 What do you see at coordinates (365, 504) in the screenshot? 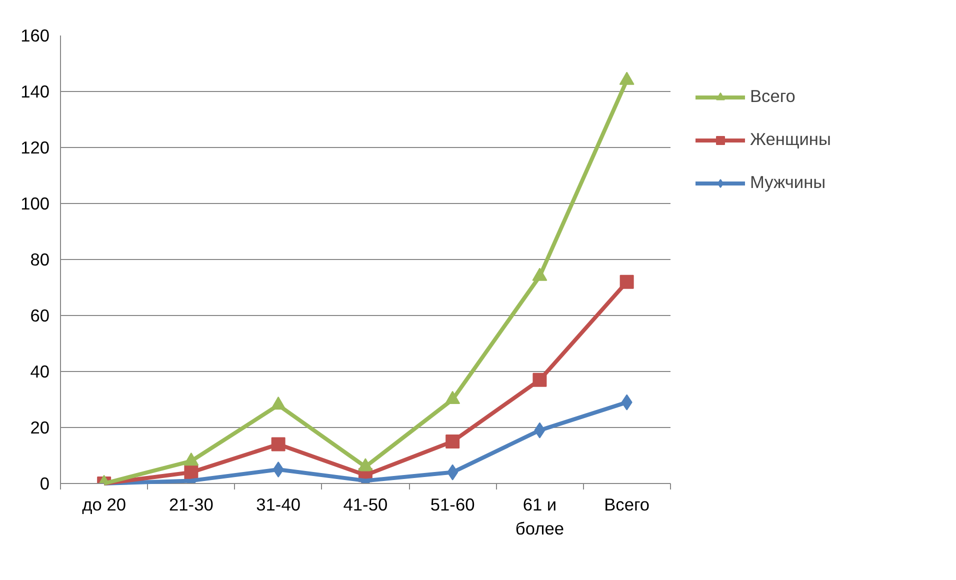
I see `x-tick-label: 41-50` at bounding box center [365, 504].